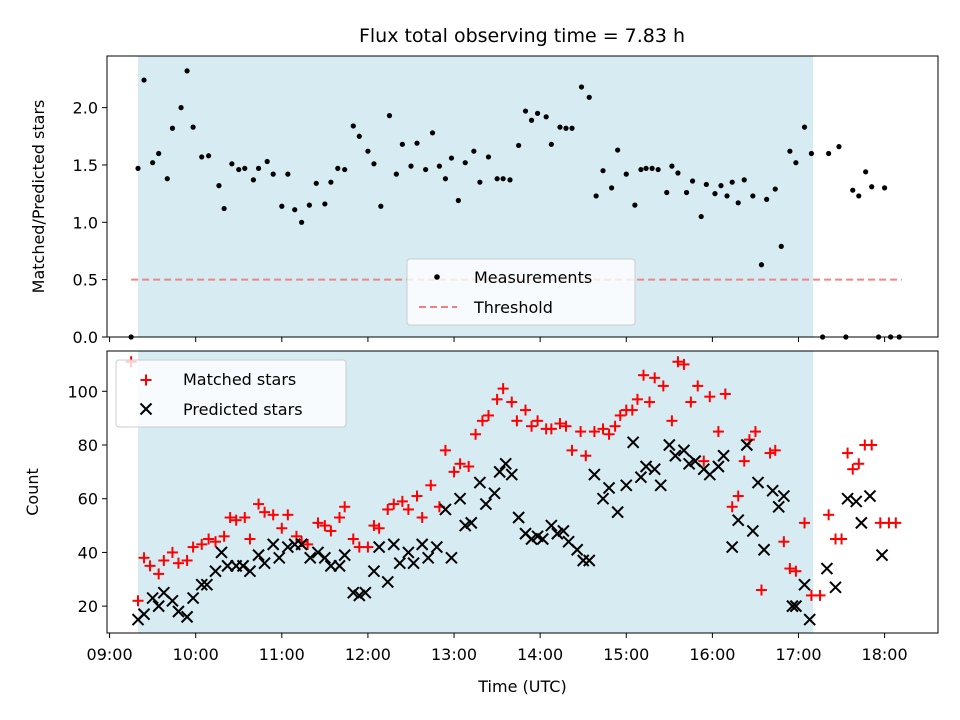 The image size is (960, 720). I want to click on x-tick-label: 18:00, so click(885, 654).